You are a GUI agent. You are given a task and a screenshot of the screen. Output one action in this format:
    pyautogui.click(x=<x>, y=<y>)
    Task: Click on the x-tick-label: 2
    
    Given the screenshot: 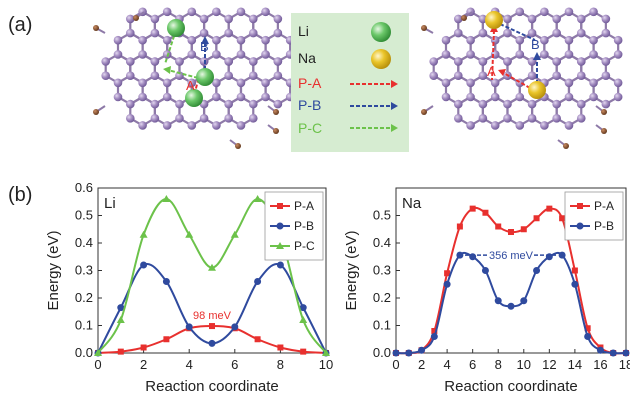 What is the action you would take?
    pyautogui.click(x=421, y=364)
    